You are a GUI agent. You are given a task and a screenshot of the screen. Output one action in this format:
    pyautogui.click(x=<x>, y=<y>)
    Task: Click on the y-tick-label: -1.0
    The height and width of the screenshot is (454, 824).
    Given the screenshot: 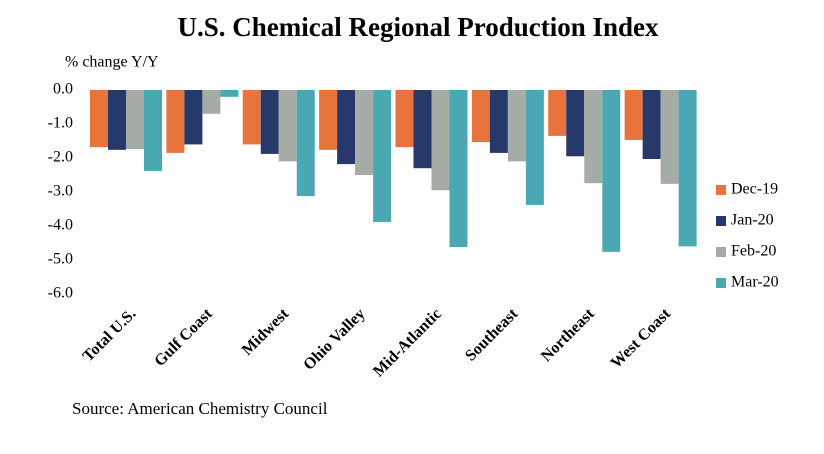 What is the action you would take?
    pyautogui.click(x=60, y=123)
    